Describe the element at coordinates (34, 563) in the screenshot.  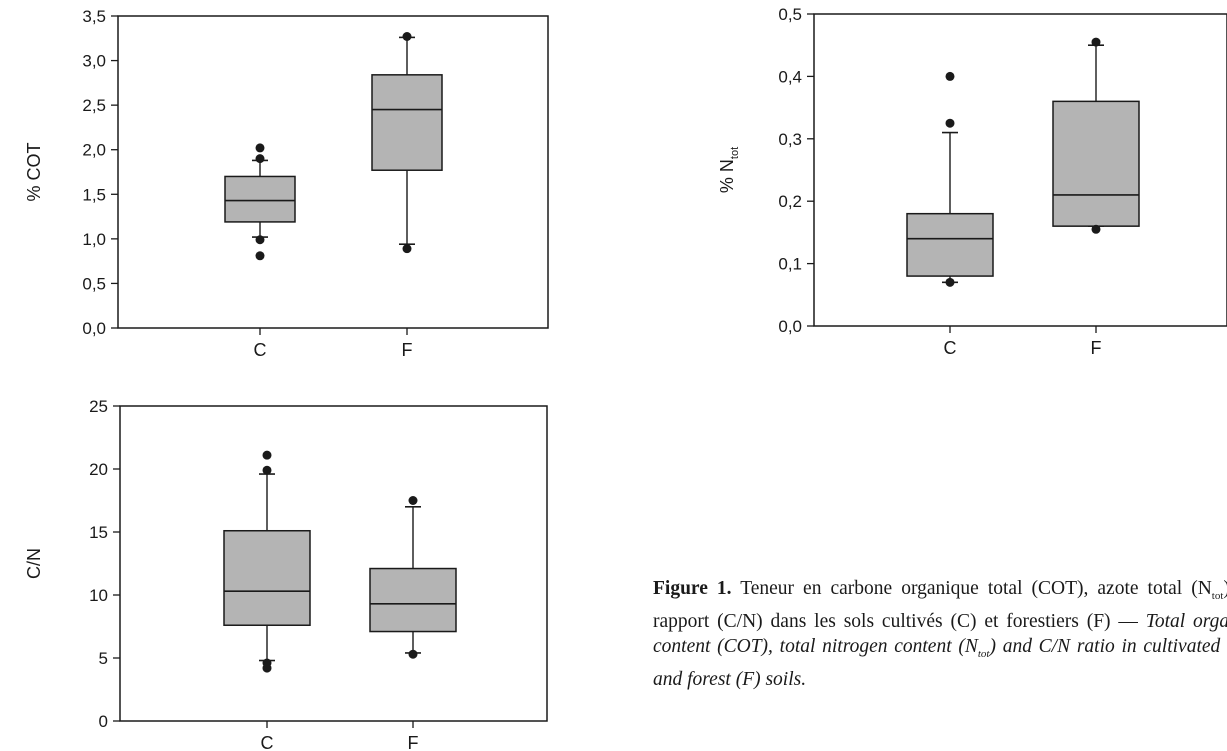
I see `y-axis-label: C/N` at that location.